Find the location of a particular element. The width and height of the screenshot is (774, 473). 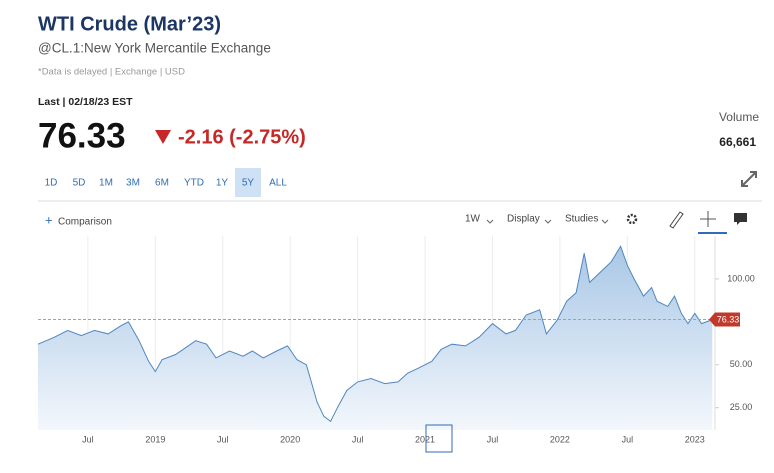

y-tick-label: 100.00 is located at coordinates (741, 278).